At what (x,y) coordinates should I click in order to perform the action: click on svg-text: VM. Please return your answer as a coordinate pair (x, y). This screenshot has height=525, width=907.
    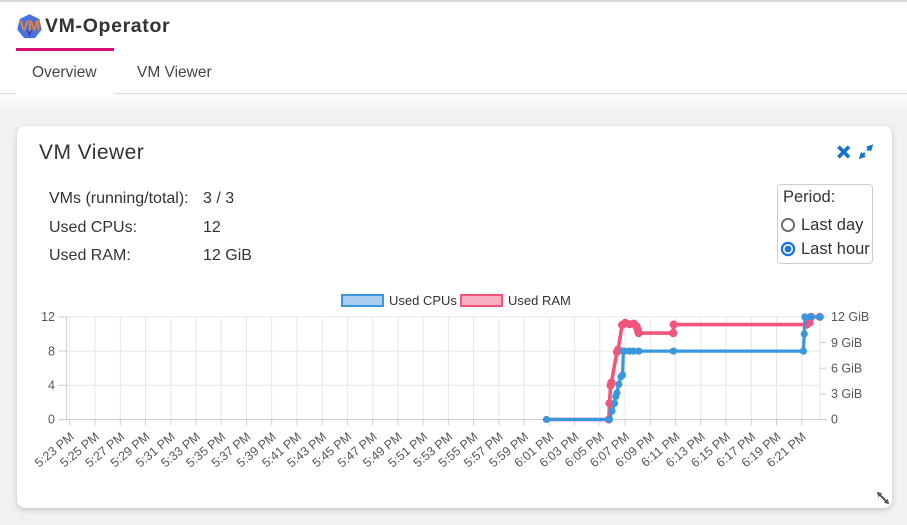
    Looking at the image, I should click on (29, 27).